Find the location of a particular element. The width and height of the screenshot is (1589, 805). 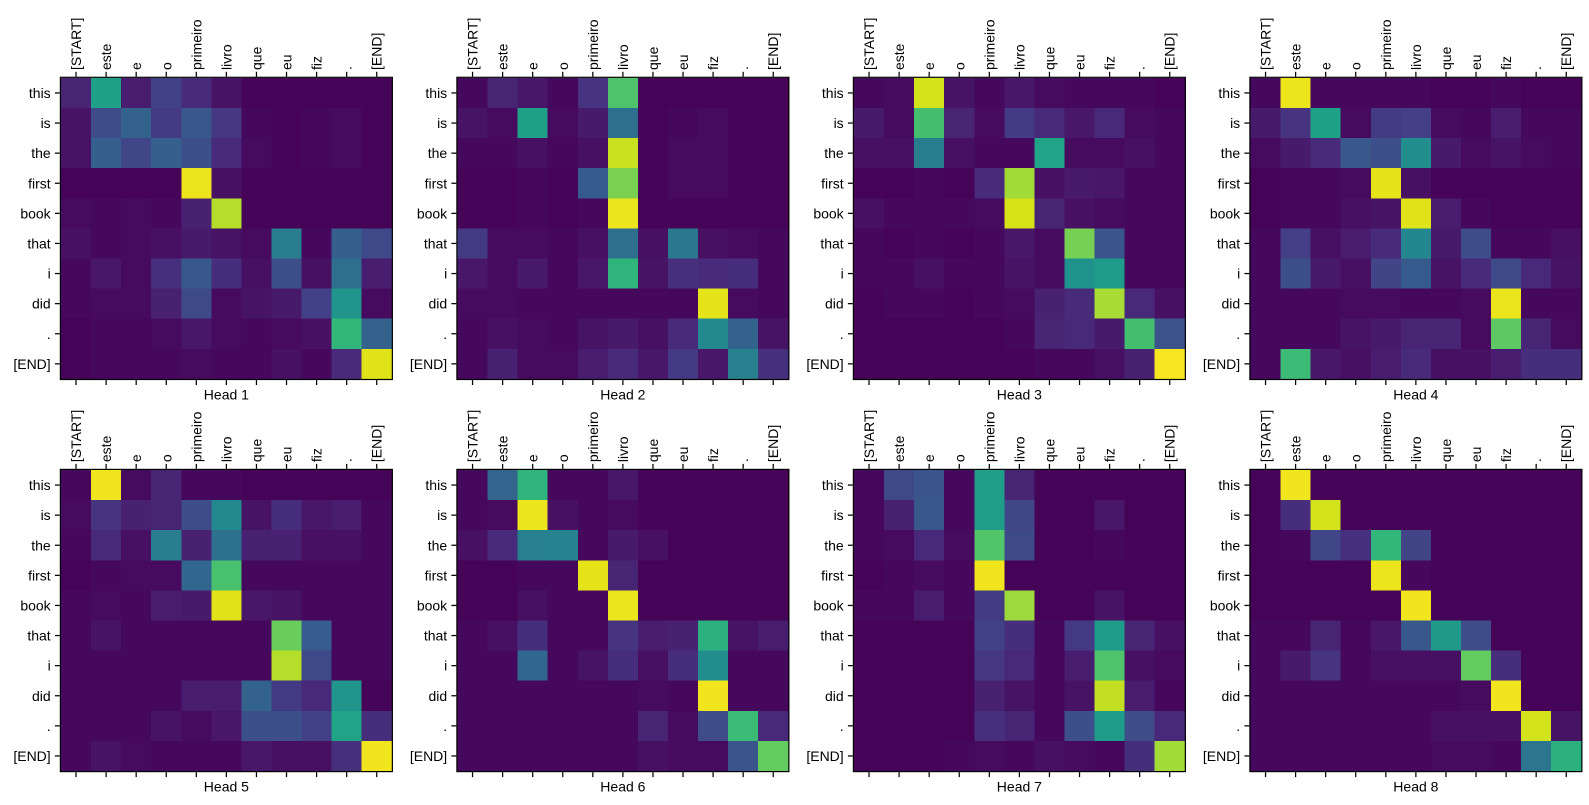

svg-text: Head 1 is located at coordinates (226, 395).